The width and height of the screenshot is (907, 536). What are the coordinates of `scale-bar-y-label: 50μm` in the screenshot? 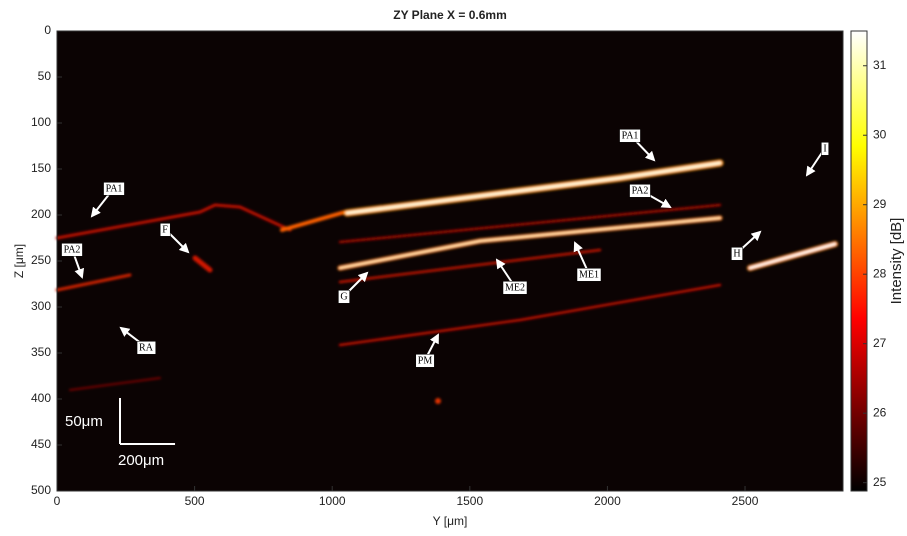 It's located at (84, 421).